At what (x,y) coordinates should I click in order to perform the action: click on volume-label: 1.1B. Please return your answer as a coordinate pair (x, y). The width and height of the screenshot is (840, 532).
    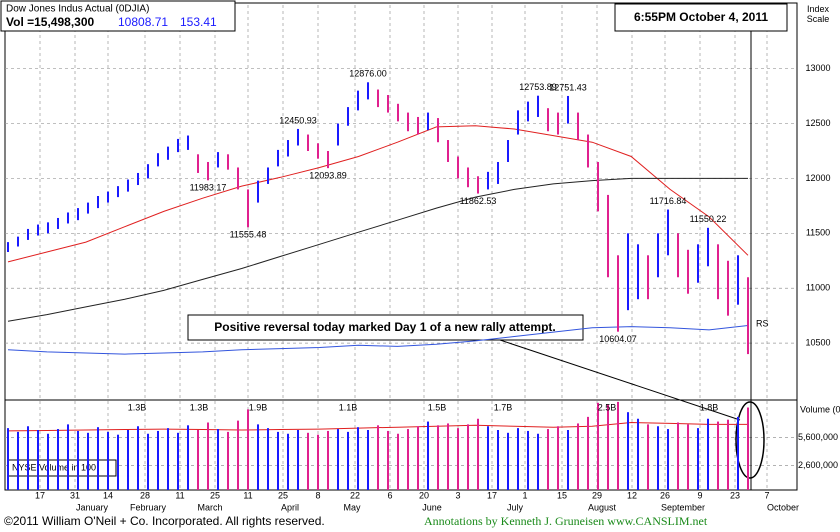
    Looking at the image, I should click on (348, 407).